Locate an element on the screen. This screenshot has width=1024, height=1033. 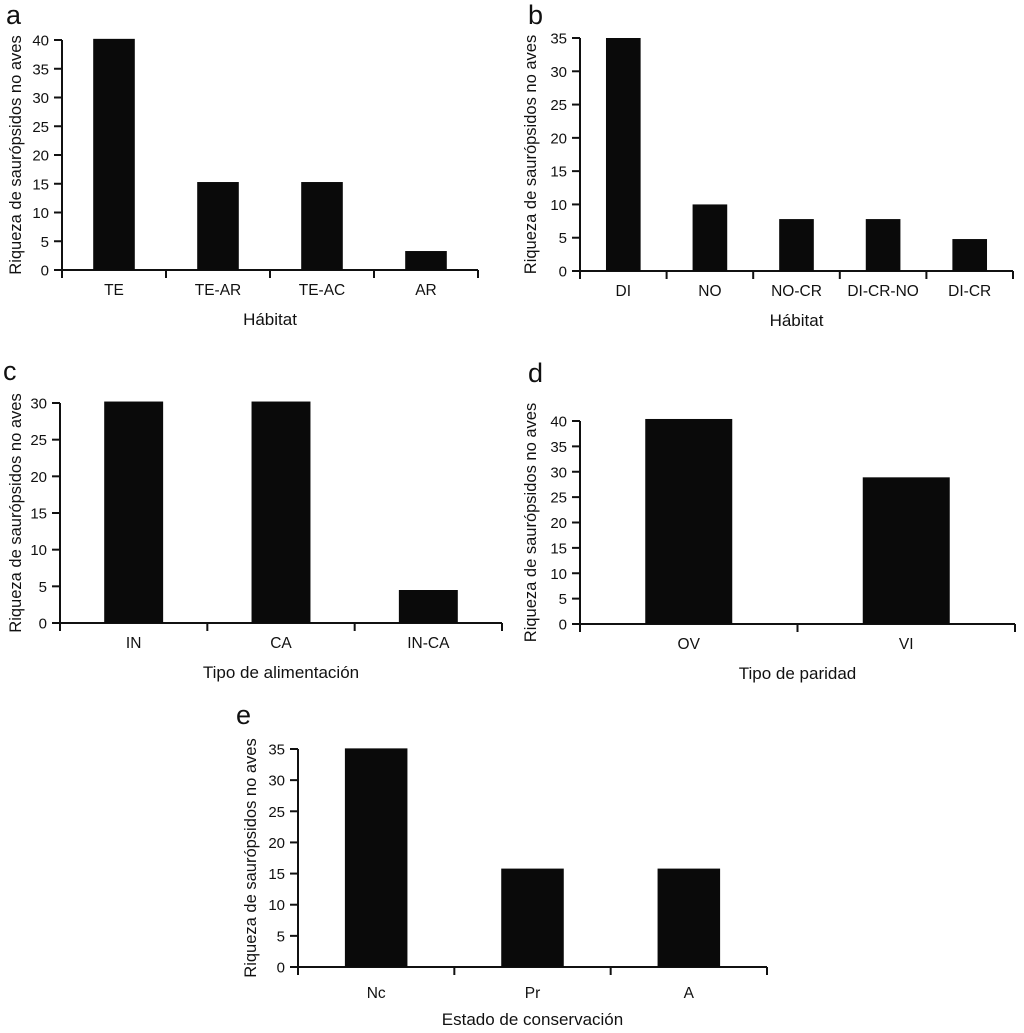
x-category-label: NO-CR is located at coordinates (796, 291).